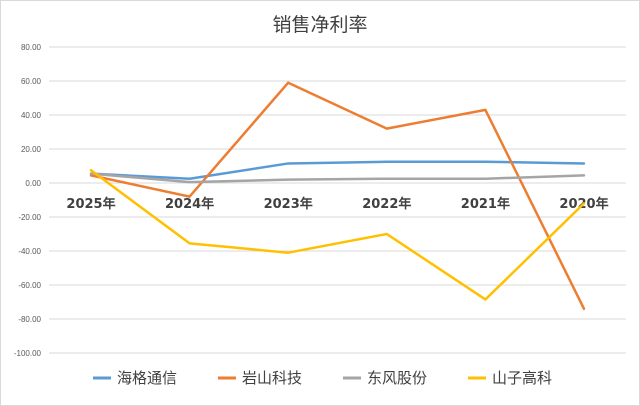 The width and height of the screenshot is (640, 406). Describe the element at coordinates (31, 47) in the screenshot. I see `y-tick-label: 80.00` at that location.